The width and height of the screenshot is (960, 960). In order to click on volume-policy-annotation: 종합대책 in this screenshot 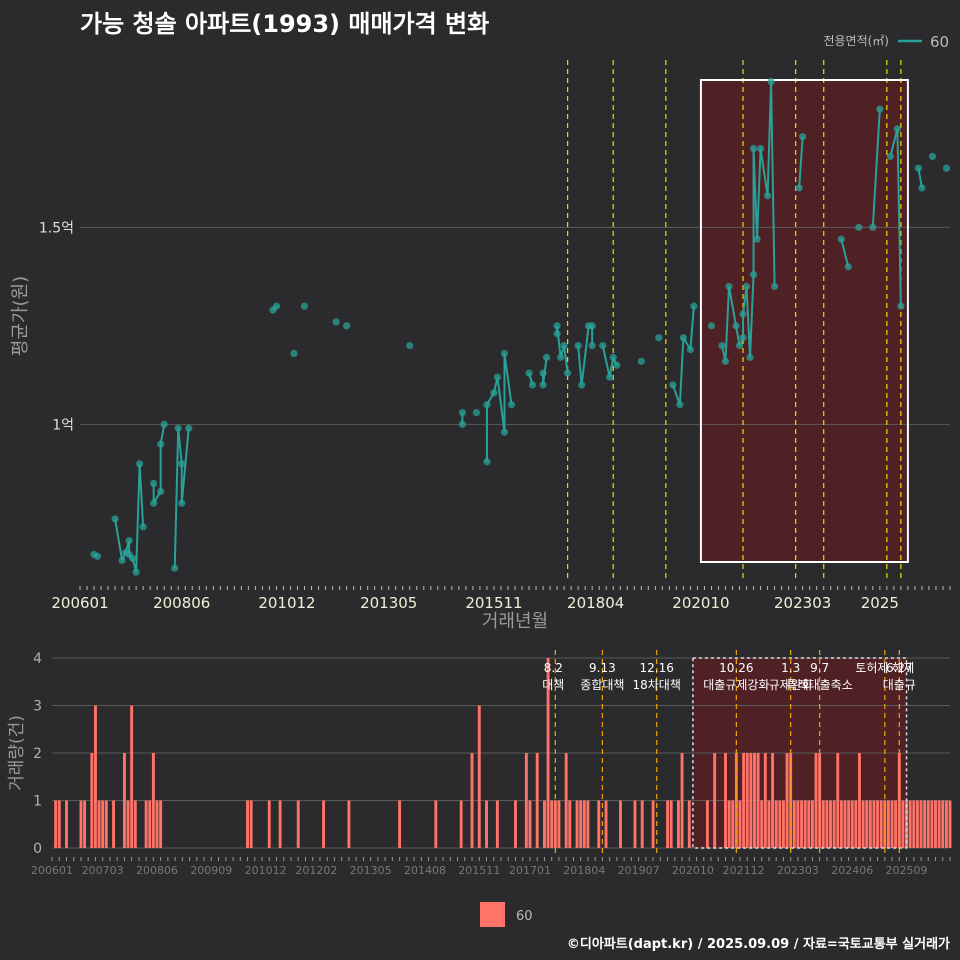, I will do `click(602, 684)`.